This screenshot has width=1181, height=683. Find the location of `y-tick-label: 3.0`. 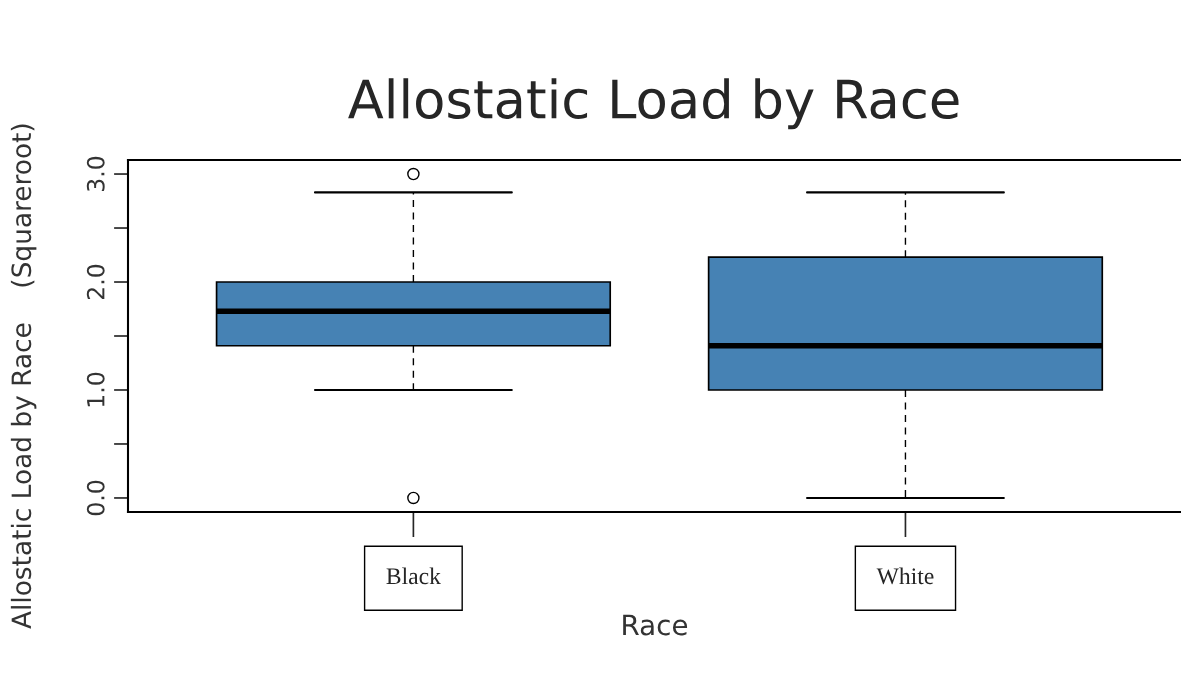

y-tick-label: 3.0 is located at coordinates (95, 174).